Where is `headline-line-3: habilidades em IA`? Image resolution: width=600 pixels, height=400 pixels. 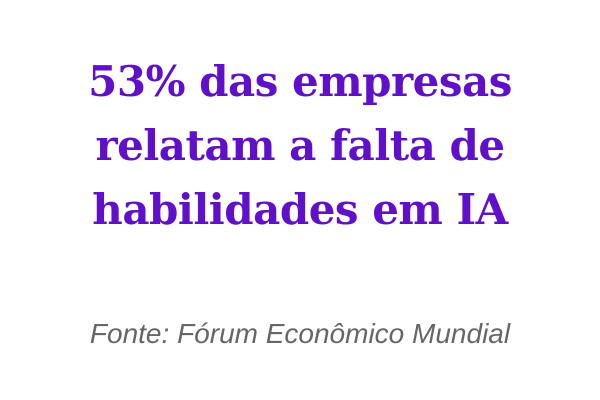
headline-line-3: habilidades em IA is located at coordinates (300, 209).